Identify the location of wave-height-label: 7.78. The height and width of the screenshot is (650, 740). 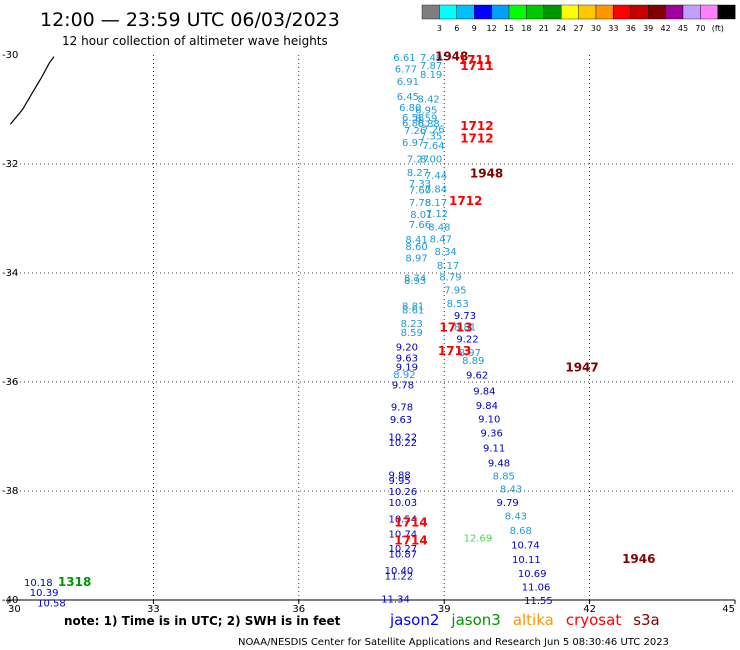
(420, 203).